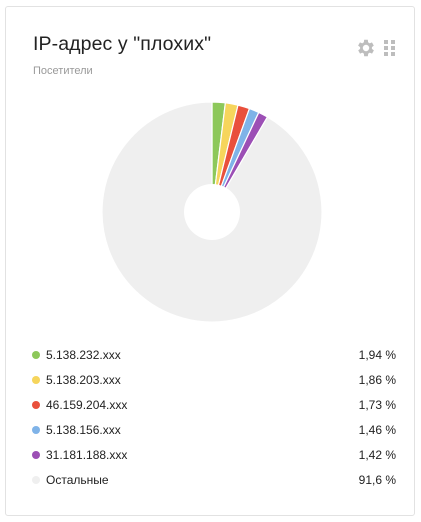 The image size is (421, 522). I want to click on legend-label: 5.138.203.xxx, so click(83, 380).